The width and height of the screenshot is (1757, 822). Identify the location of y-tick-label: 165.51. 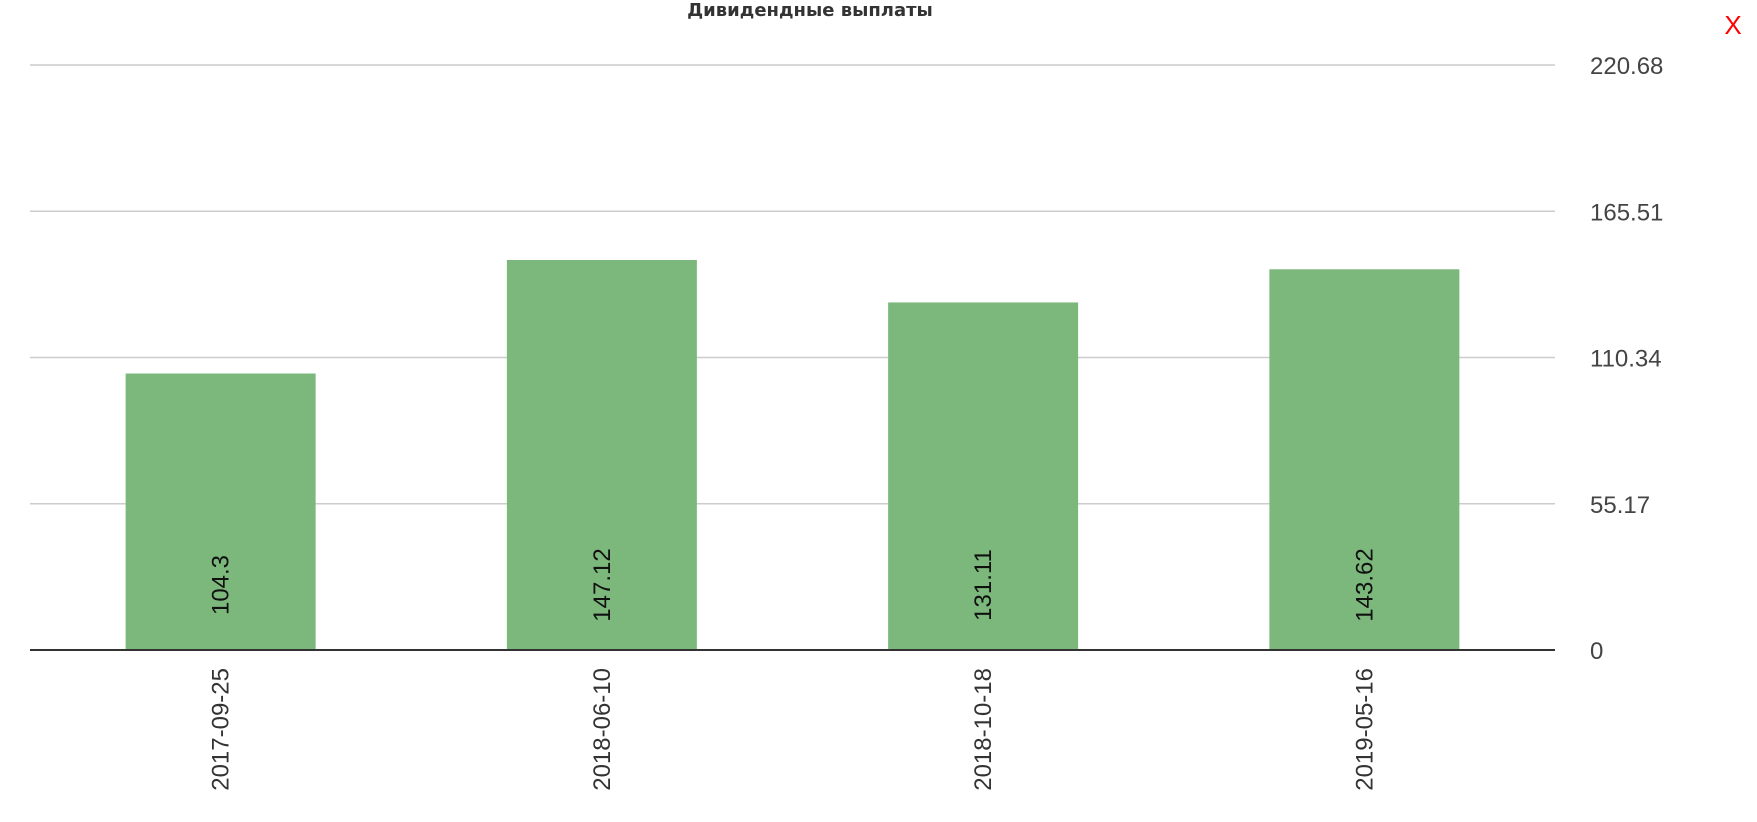
(1626, 212).